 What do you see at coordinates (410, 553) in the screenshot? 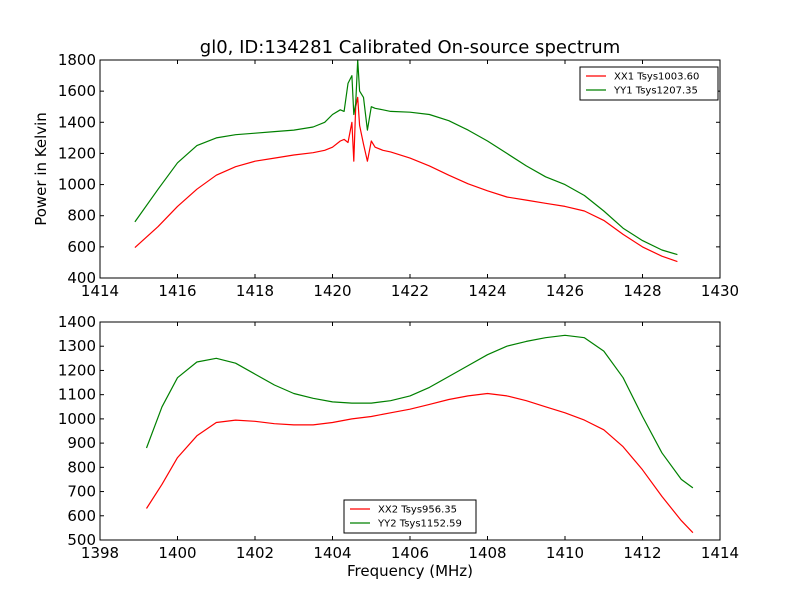
I see `x-tick-label: 1406` at bounding box center [410, 553].